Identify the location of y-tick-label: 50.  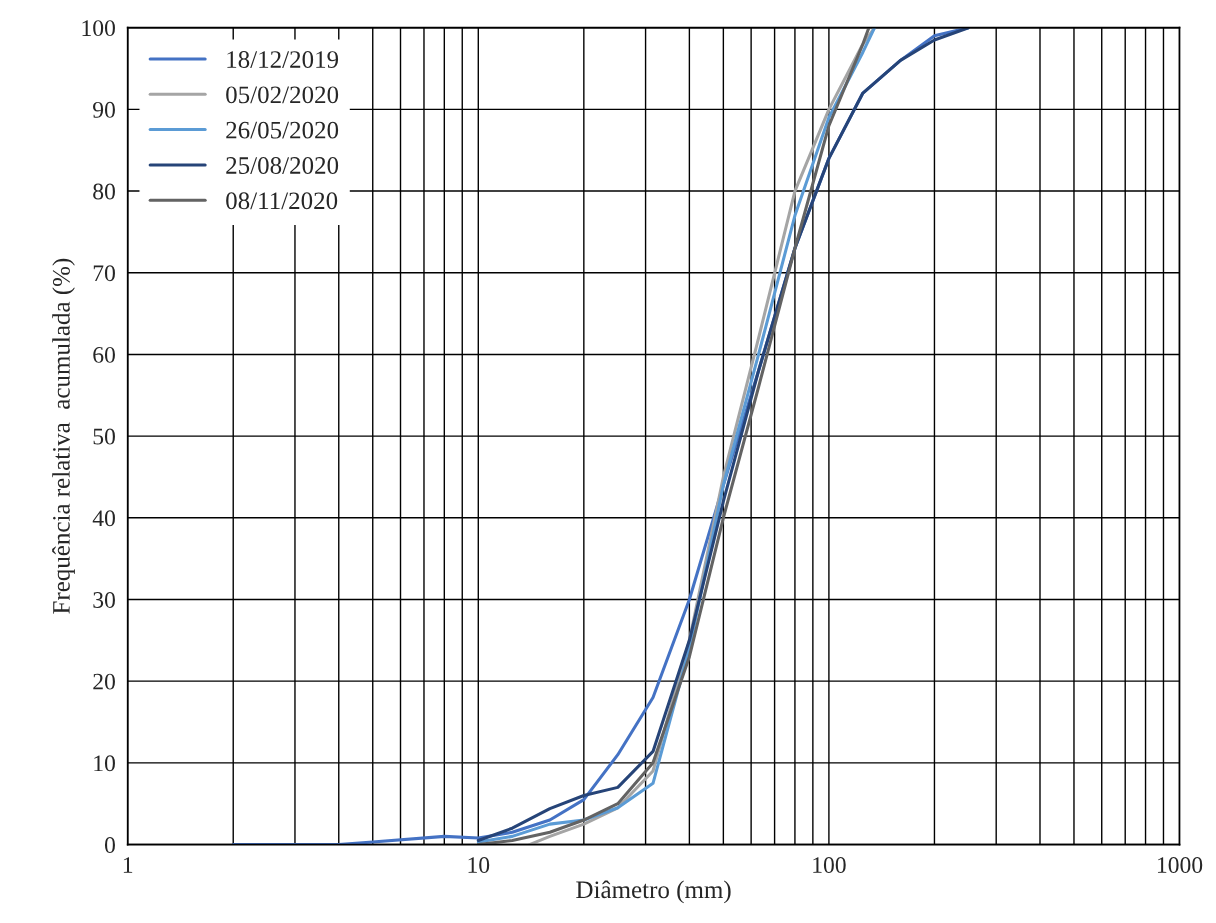
(104, 436).